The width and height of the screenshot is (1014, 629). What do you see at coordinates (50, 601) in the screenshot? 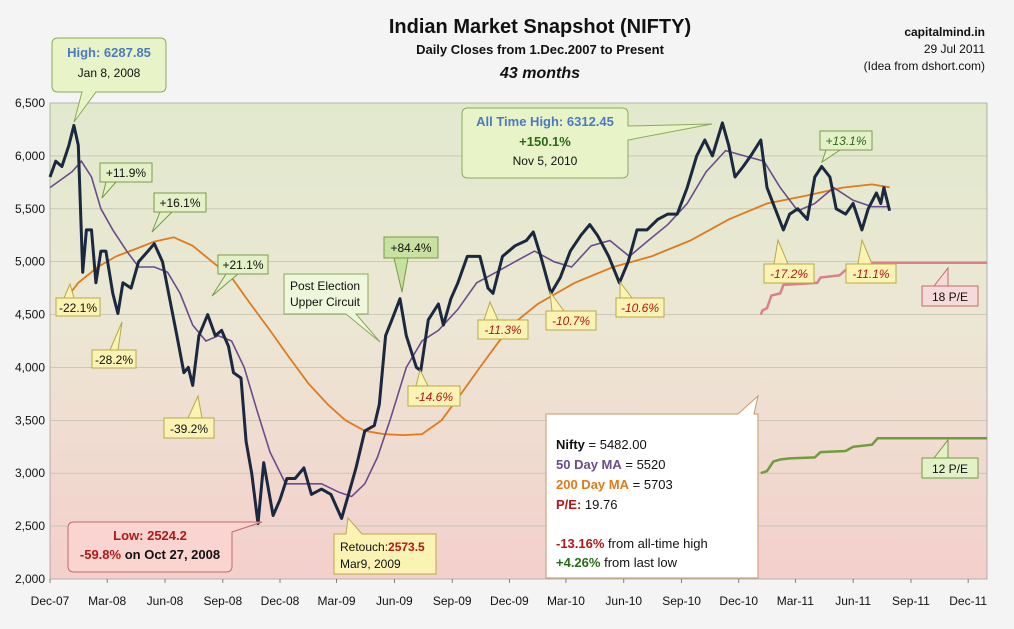
I see `x-tick-label: Dec-07` at bounding box center [50, 601].